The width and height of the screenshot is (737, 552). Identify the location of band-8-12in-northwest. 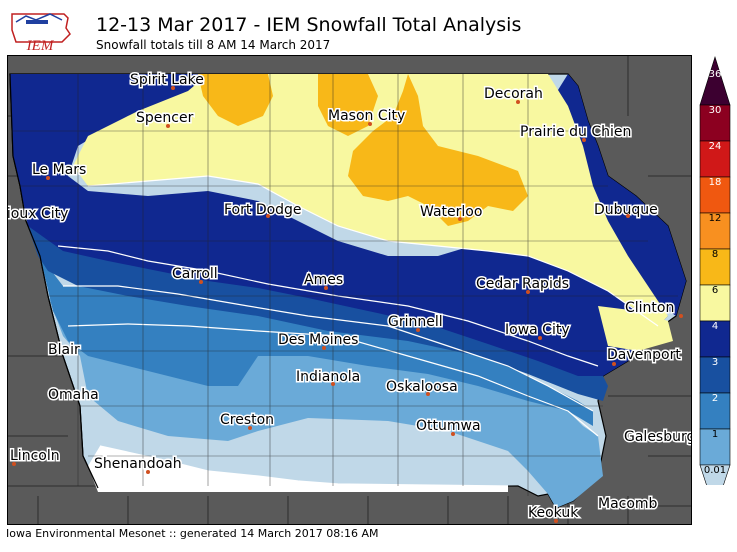
(235, 100).